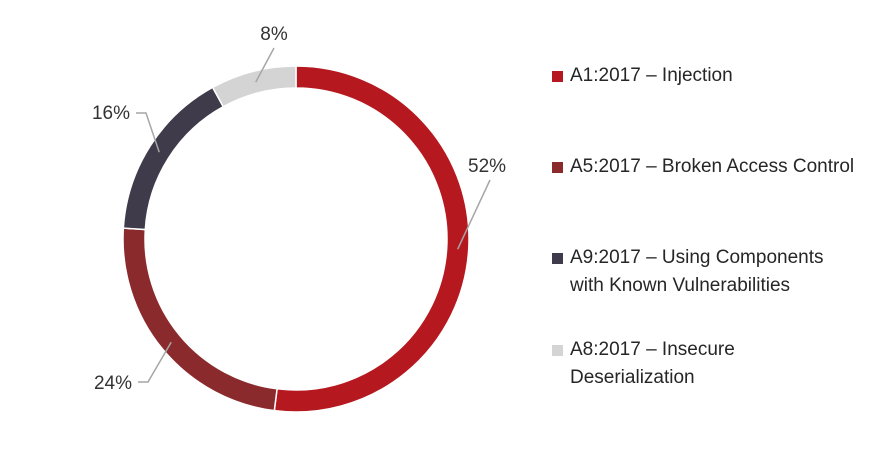 Image resolution: width=888 pixels, height=450 pixels. I want to click on legend-label-line1: A1:2017 – Injection, so click(651, 75).